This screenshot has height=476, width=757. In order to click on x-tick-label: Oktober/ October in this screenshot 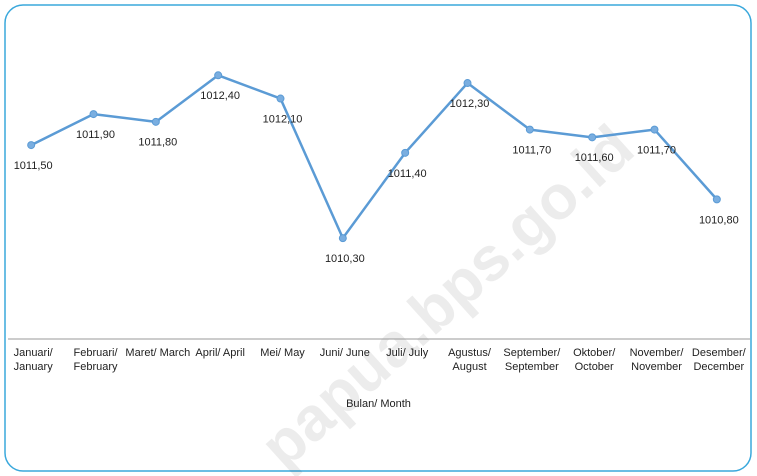, I will do `click(594, 360)`.